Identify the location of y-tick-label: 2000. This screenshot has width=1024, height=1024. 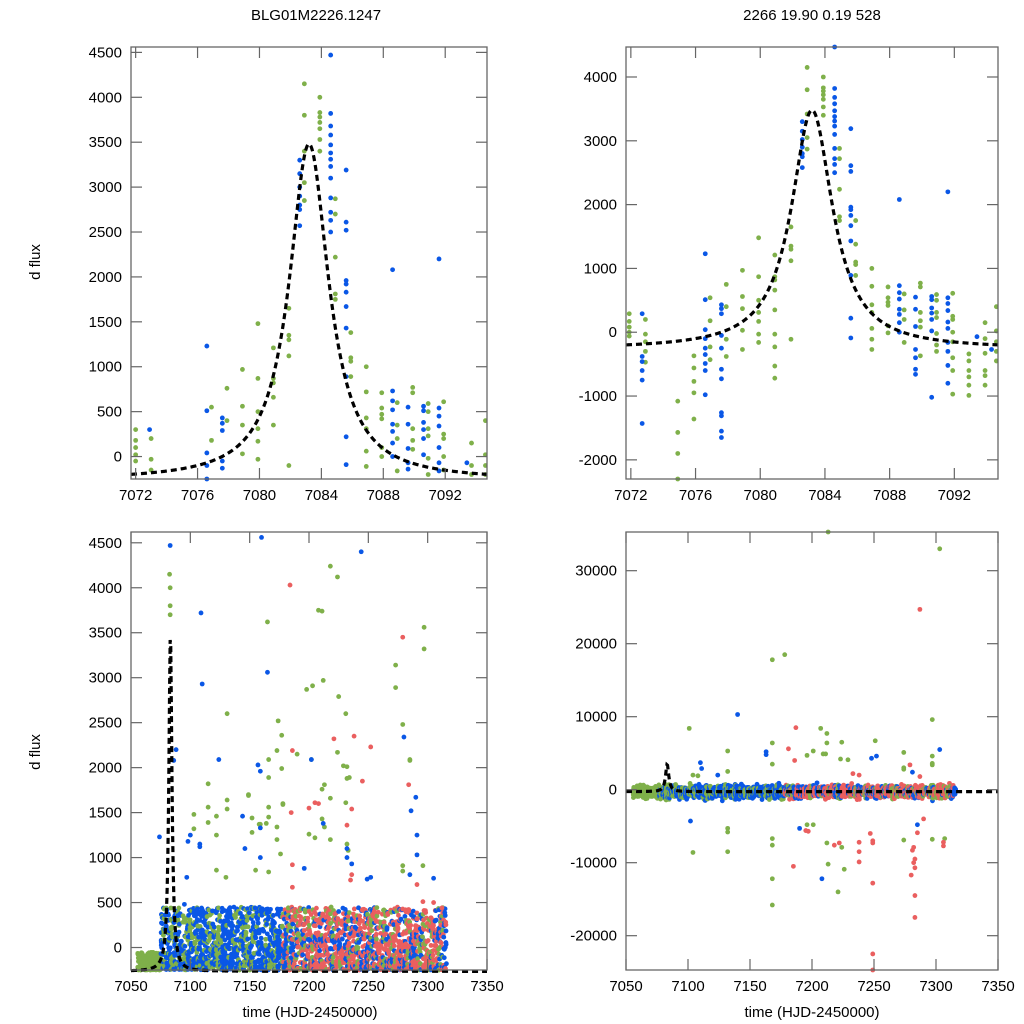
(600, 205).